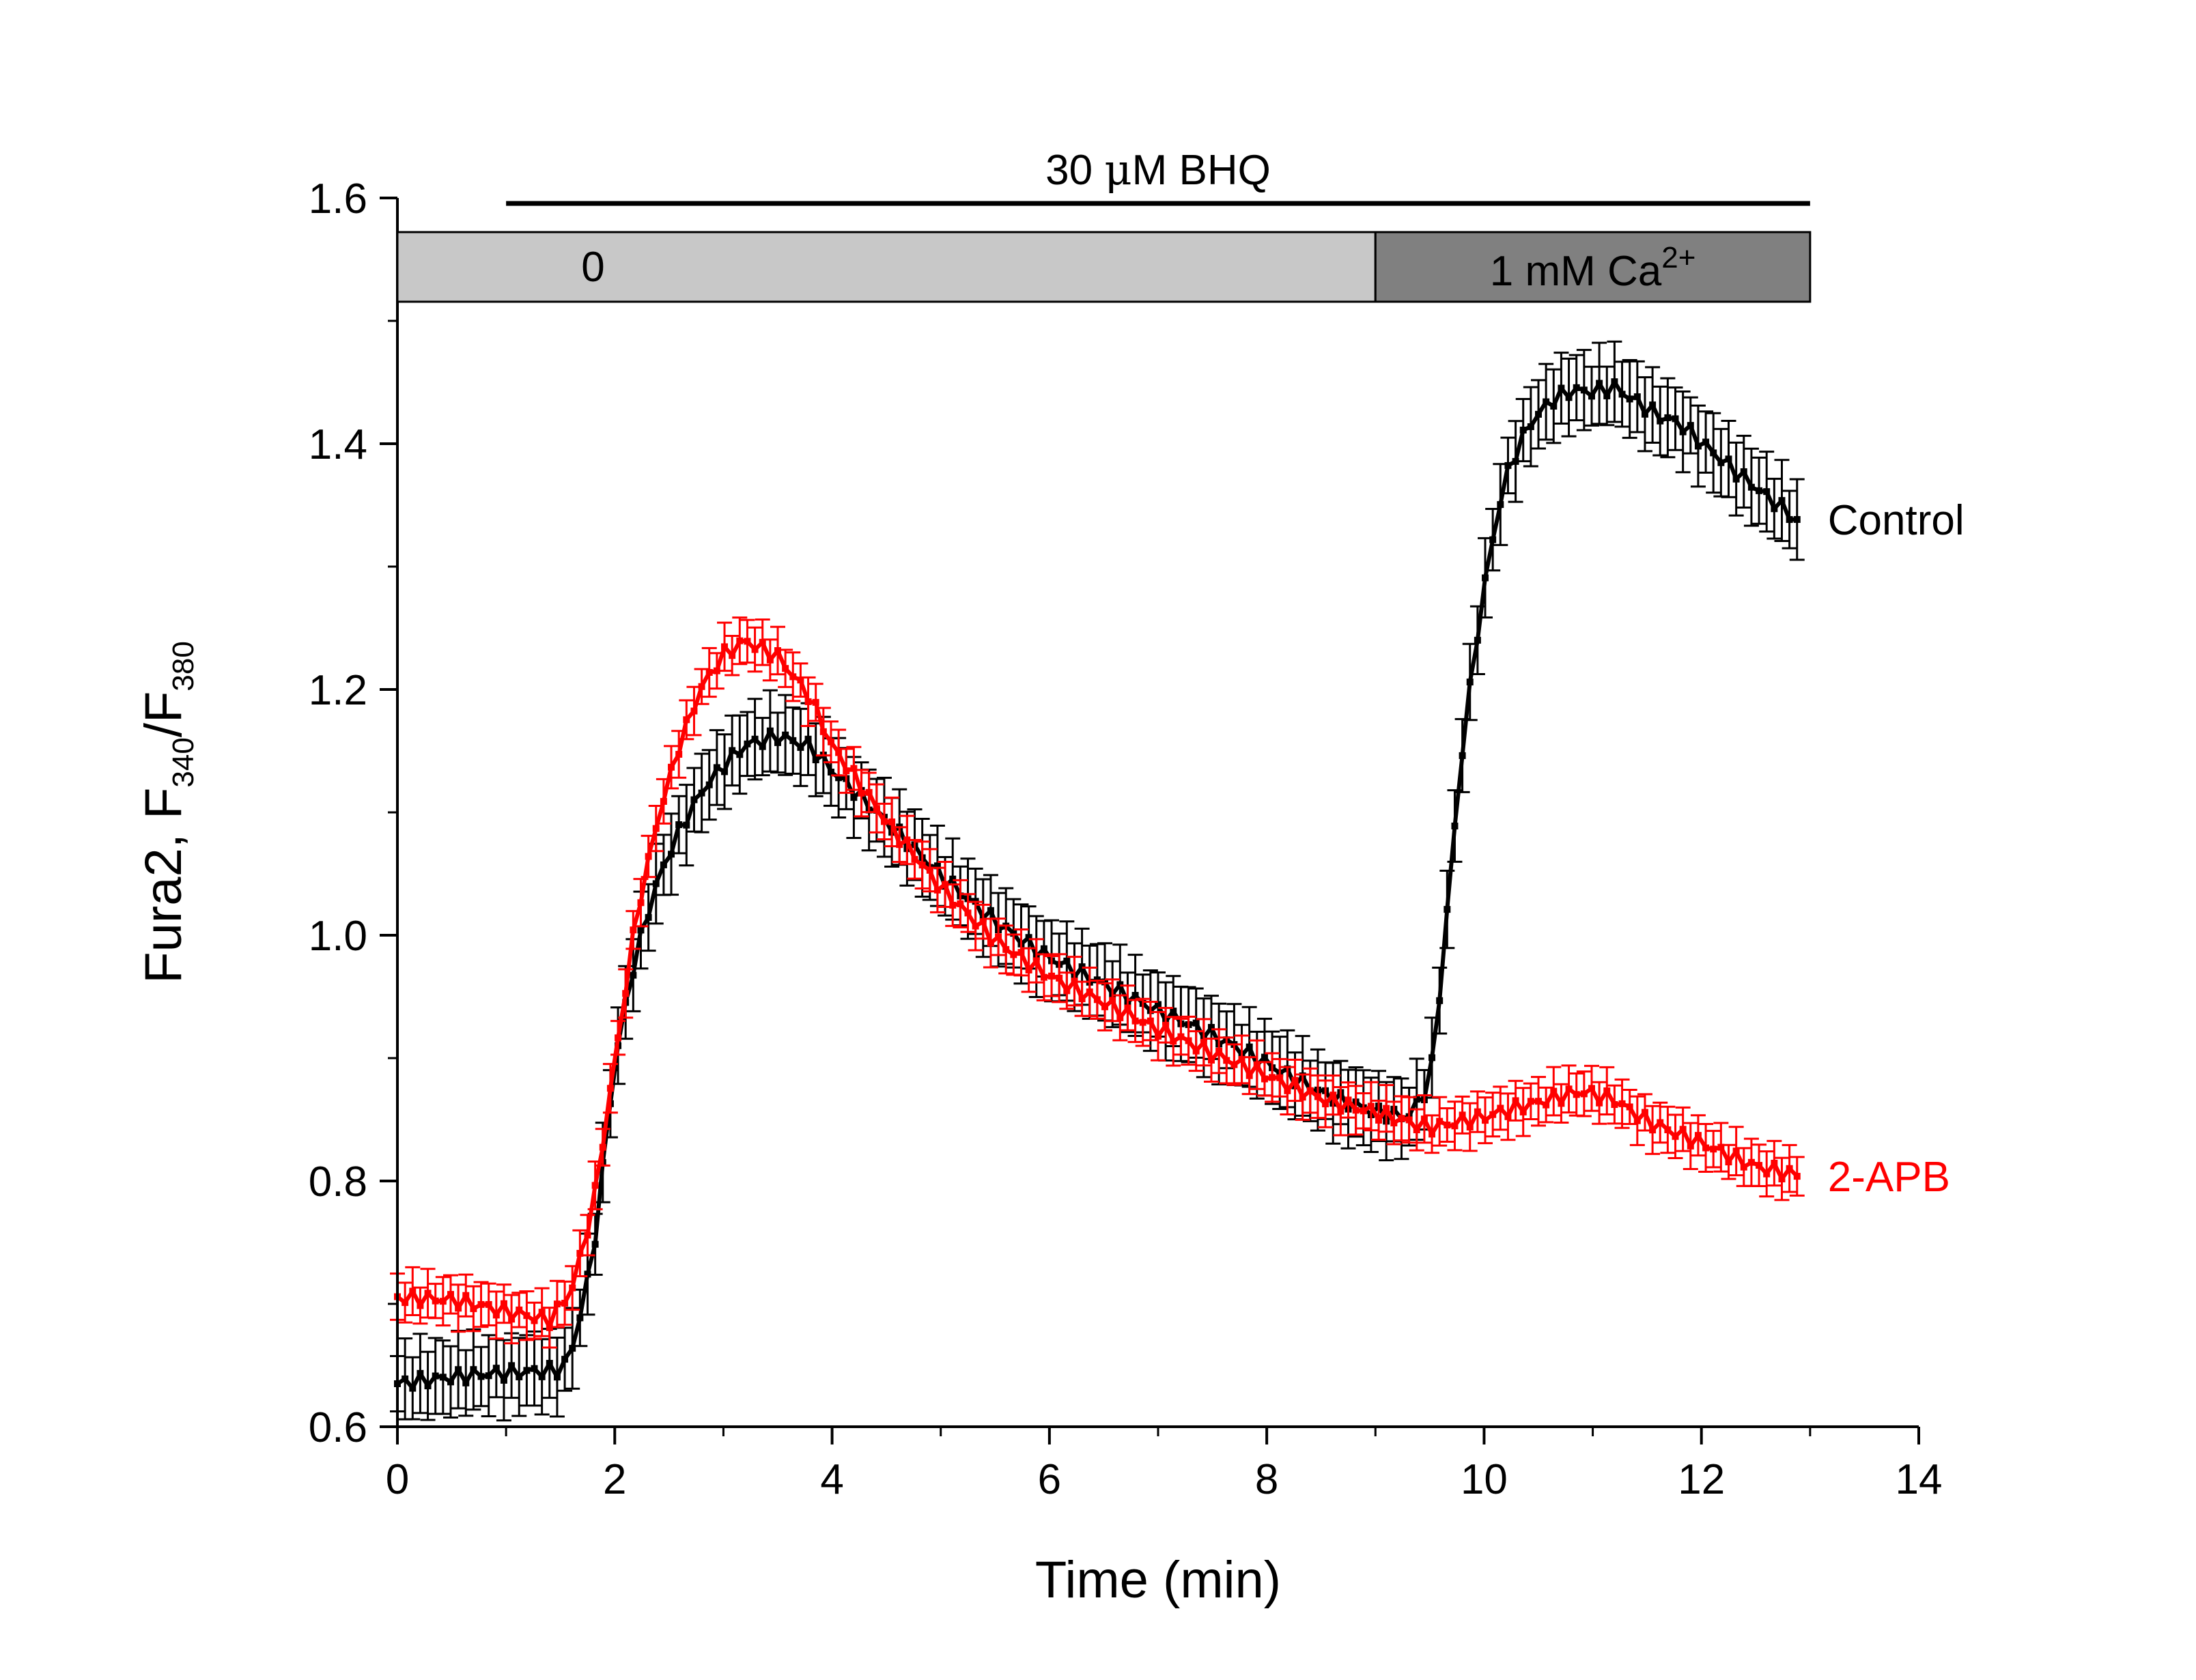 The image size is (2196, 1680). What do you see at coordinates (1158, 170) in the screenshot?
I see `bhq-label: 30 μM BHQ` at bounding box center [1158, 170].